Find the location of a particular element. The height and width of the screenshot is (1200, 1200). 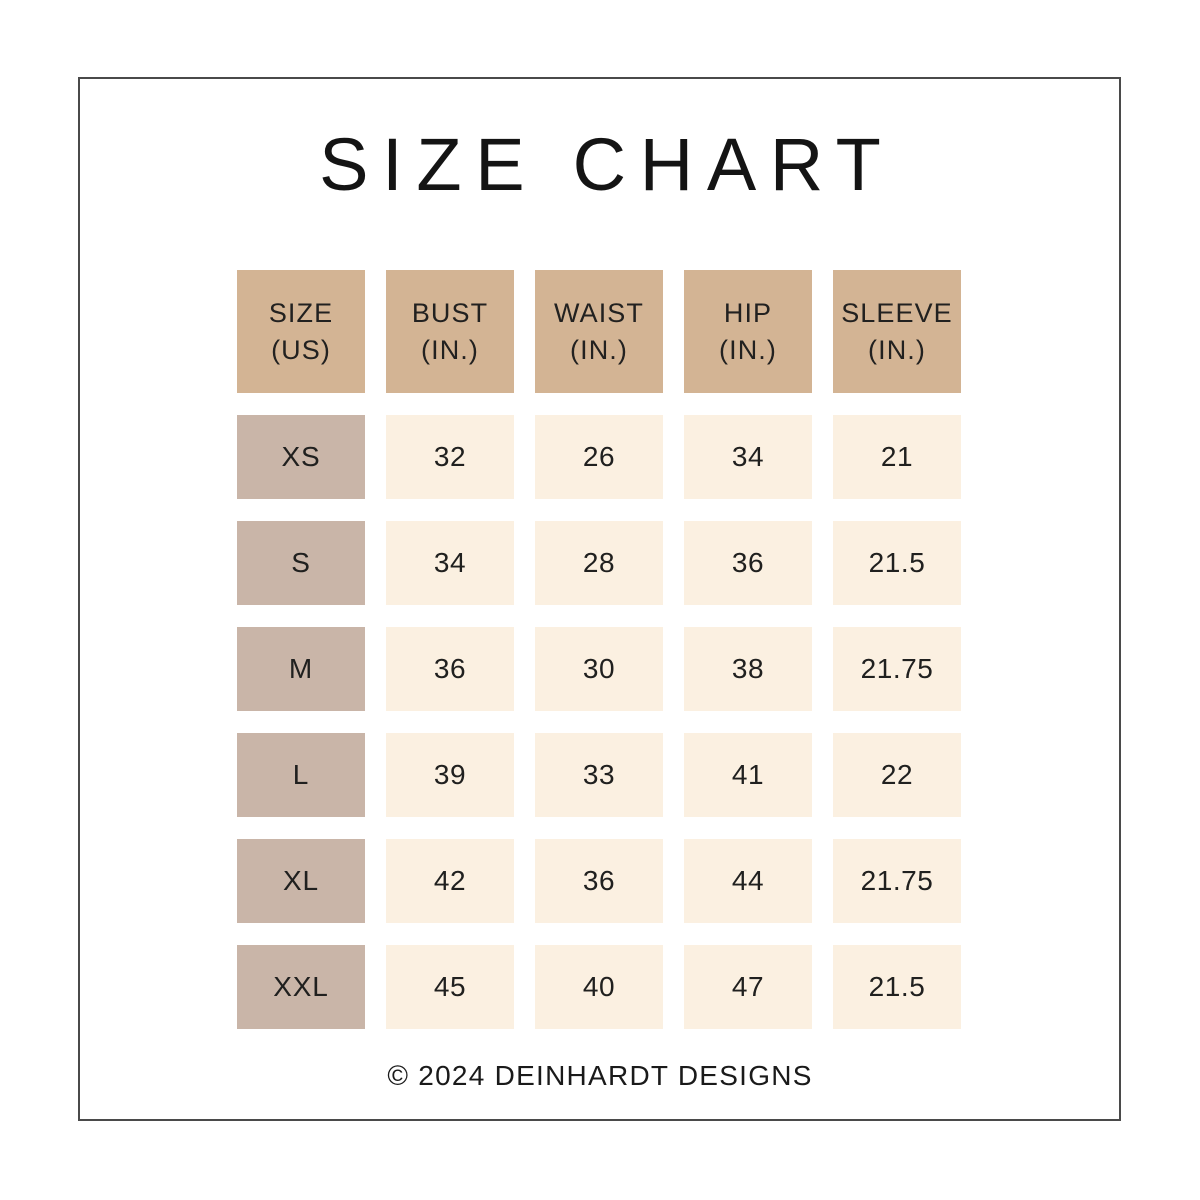

value-cell-l-bust: 39 is located at coordinates (450, 775).